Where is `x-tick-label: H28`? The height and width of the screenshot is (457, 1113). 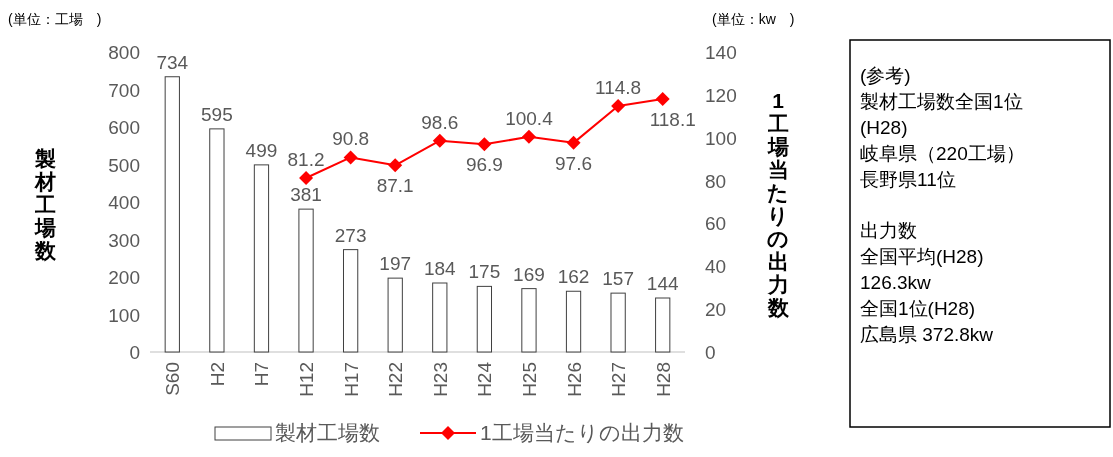 x-tick-label: H28 is located at coordinates (663, 379).